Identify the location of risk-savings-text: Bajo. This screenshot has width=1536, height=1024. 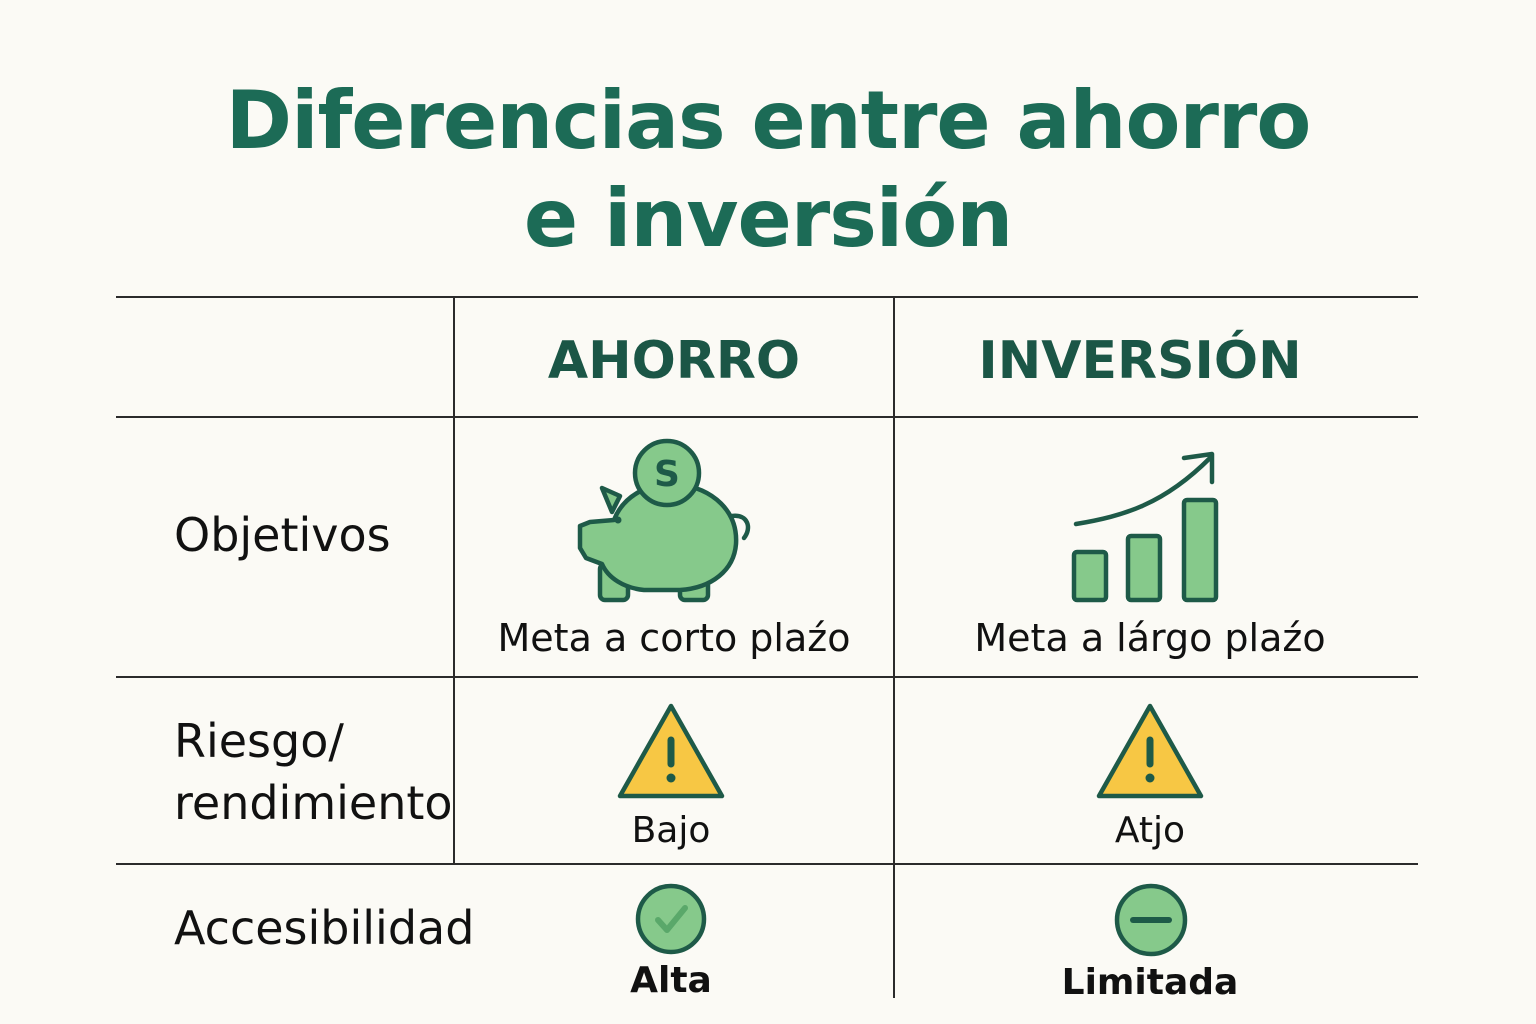
(671, 830).